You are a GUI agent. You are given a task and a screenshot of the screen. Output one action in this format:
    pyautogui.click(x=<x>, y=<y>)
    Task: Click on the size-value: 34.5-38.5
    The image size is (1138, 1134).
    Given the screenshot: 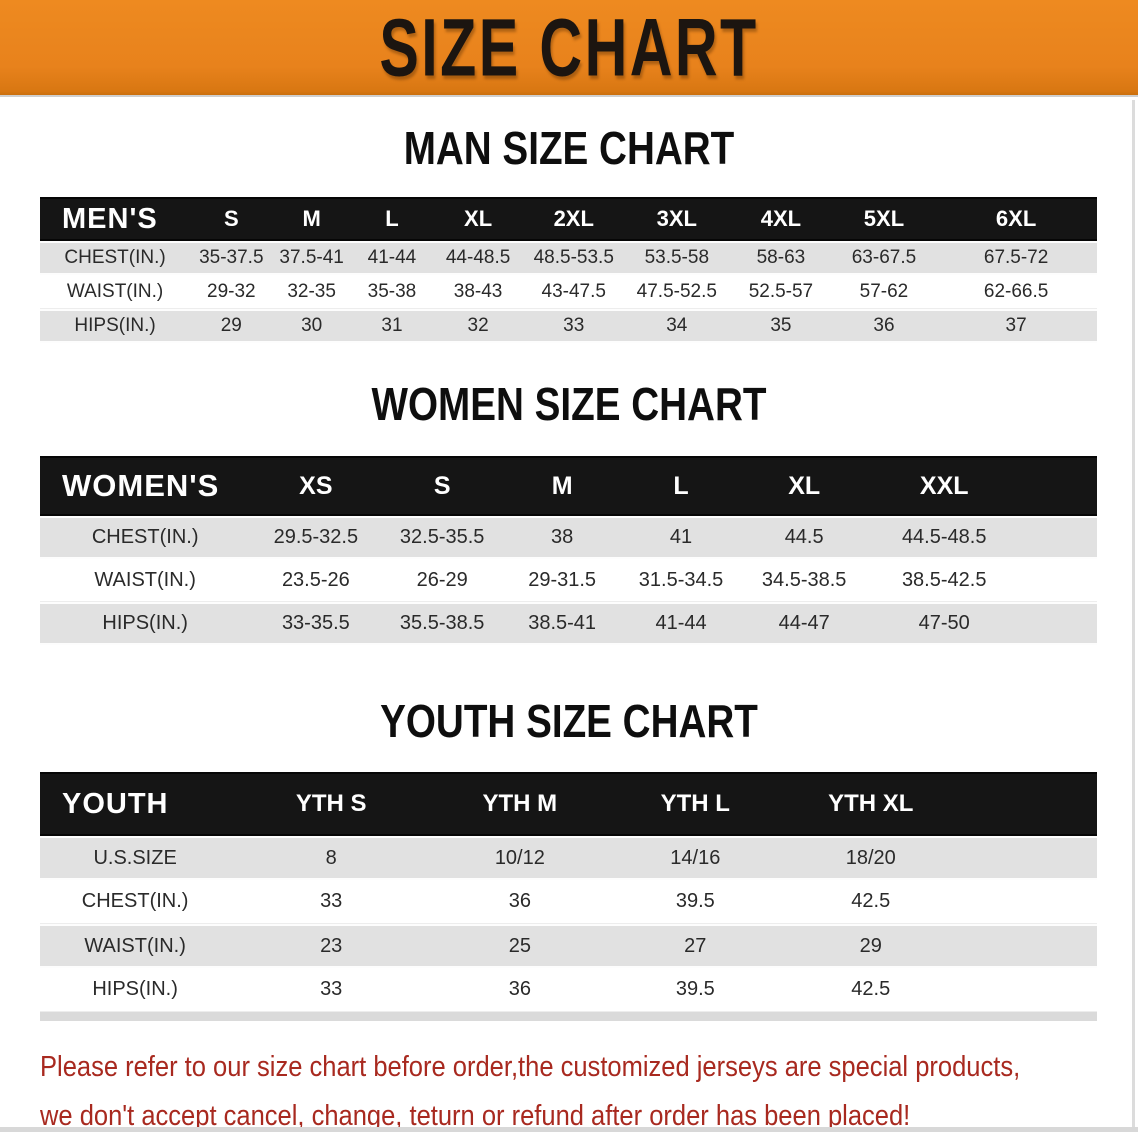 What is the action you would take?
    pyautogui.click(x=804, y=580)
    